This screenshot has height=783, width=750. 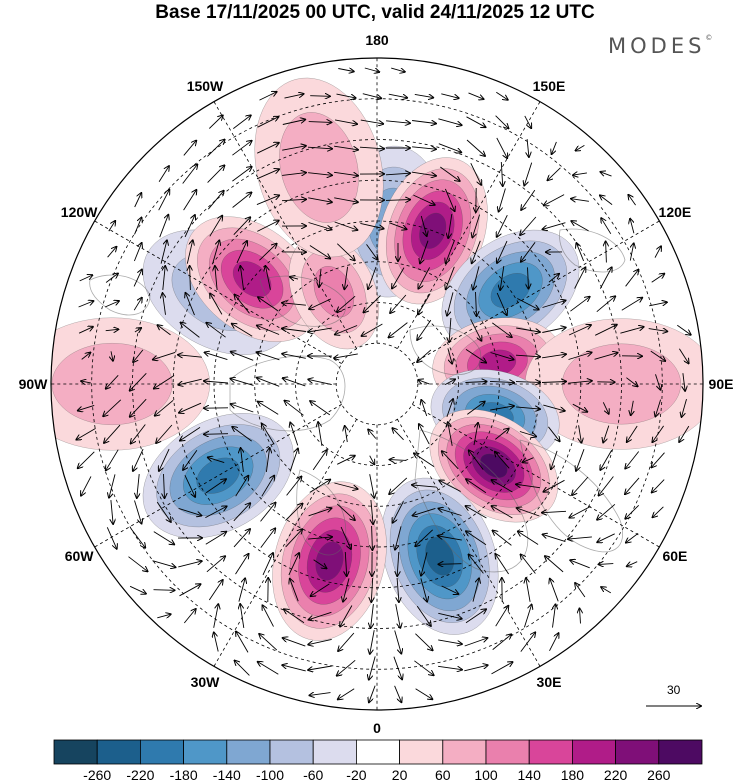 What do you see at coordinates (549, 86) in the screenshot?
I see `longitude-label: 150E` at bounding box center [549, 86].